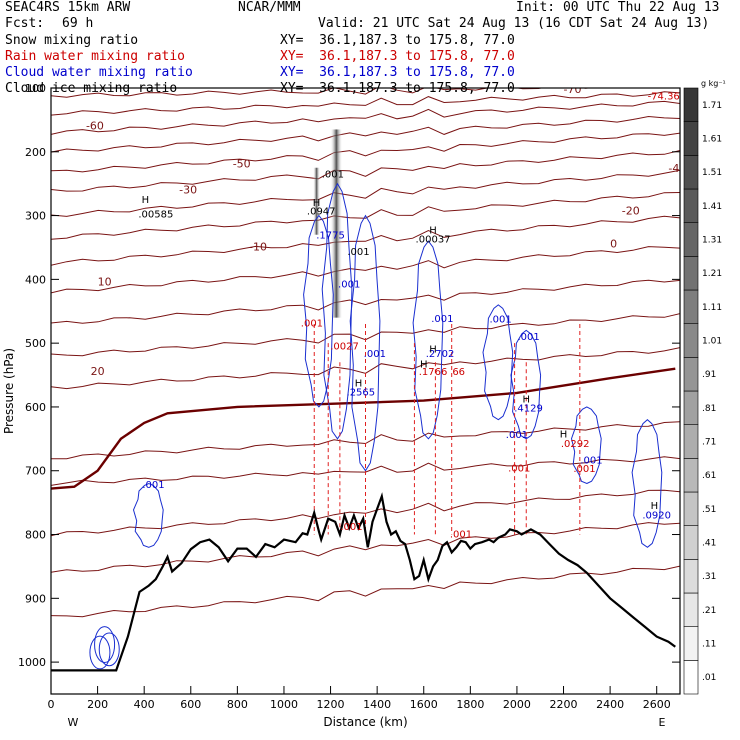 Image resolution: width=740 pixels, height=740 pixels. What do you see at coordinates (35, 152) in the screenshot?
I see `y-tick-label: 200` at bounding box center [35, 152].